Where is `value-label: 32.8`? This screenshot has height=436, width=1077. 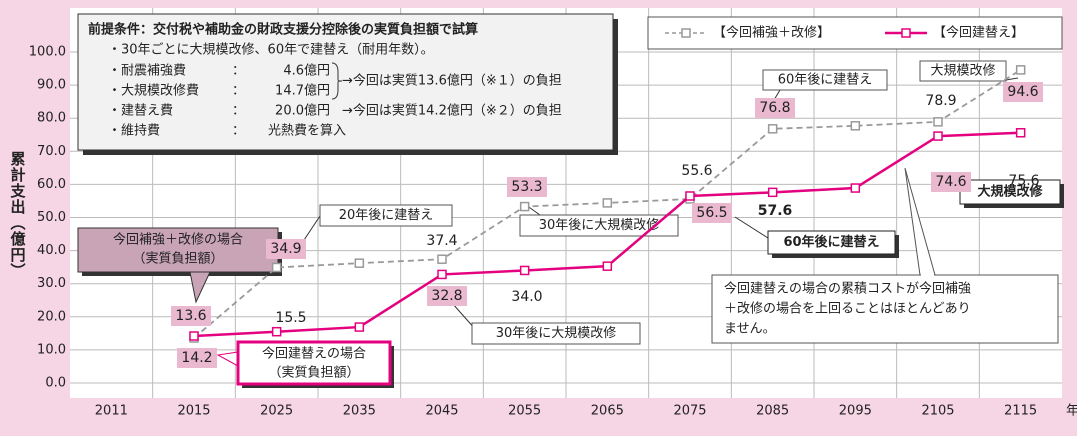
value-label: 32.8 is located at coordinates (446, 296).